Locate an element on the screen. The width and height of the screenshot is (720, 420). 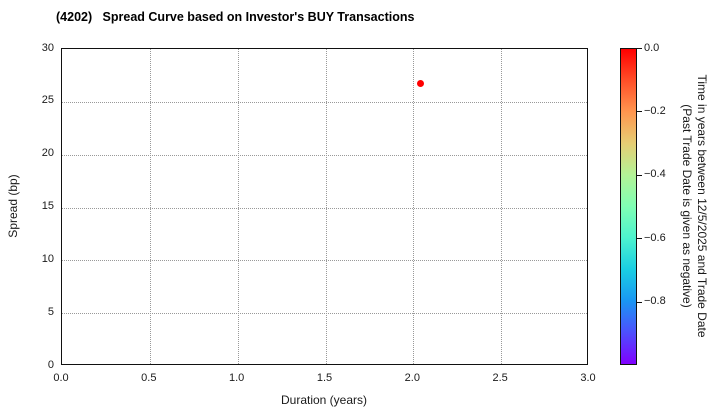
x-tick-label: 2.5 is located at coordinates (500, 378).